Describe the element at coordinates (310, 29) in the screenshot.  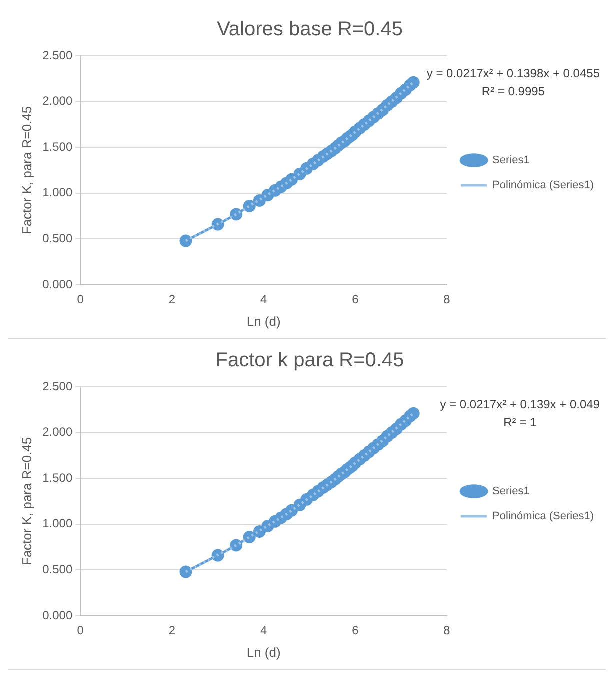
I see `chart-title: Valores base R=0.45` at that location.